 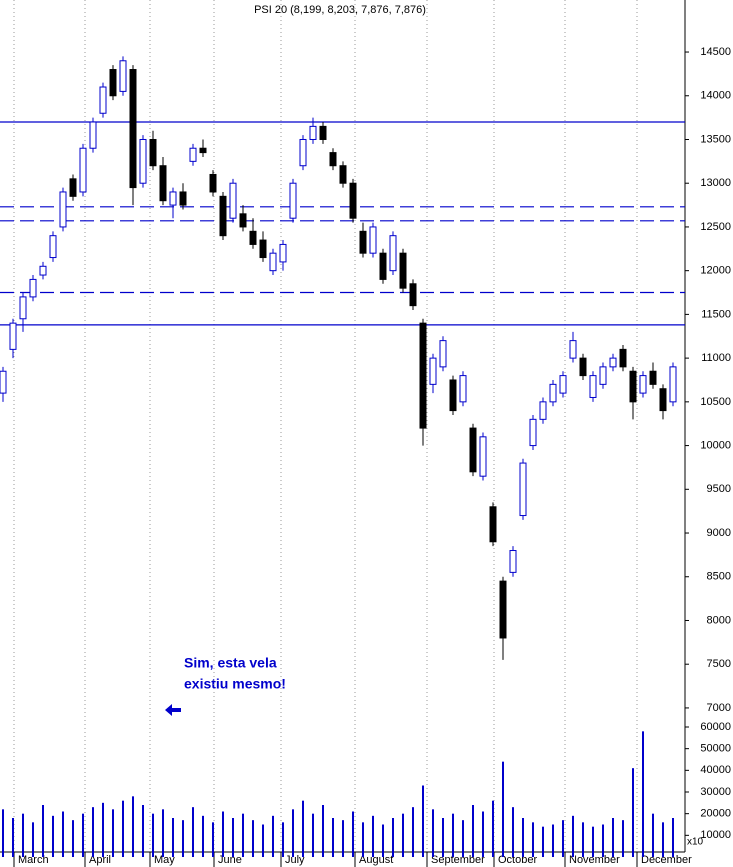 What do you see at coordinates (235, 684) in the screenshot?
I see `annotation: existiu mesmo!` at bounding box center [235, 684].